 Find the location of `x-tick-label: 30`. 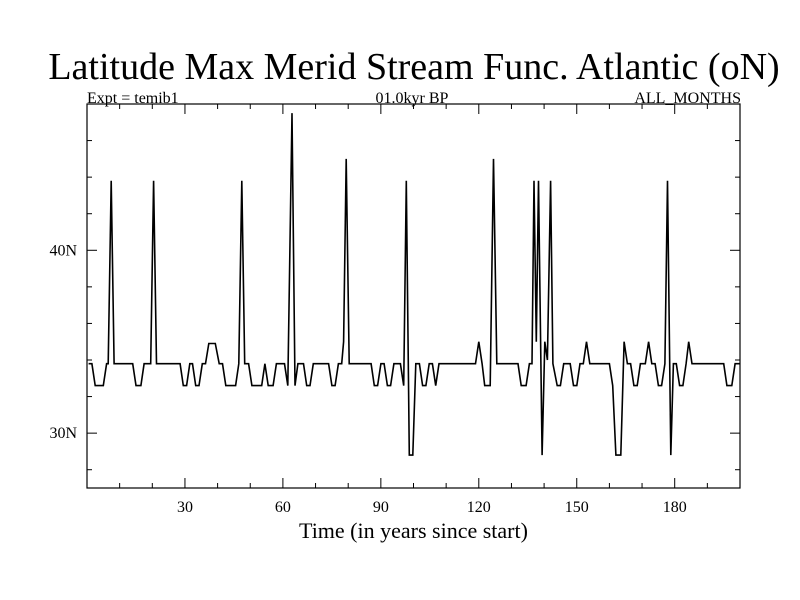

x-tick-label: 30 is located at coordinates (185, 507).